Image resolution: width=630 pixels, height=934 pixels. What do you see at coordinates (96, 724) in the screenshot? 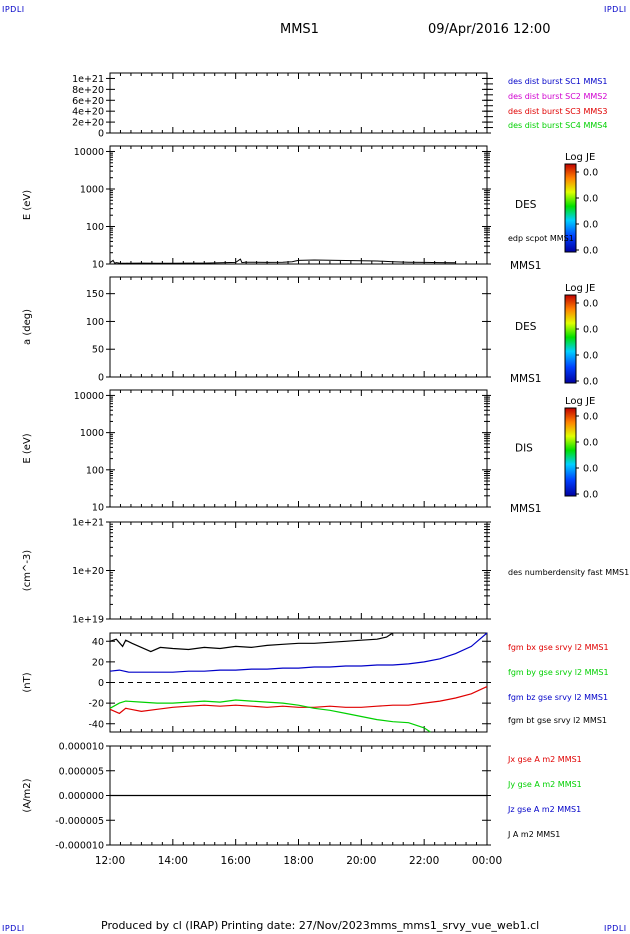
I see `panel6-ytick-label: -40` at bounding box center [96, 724].